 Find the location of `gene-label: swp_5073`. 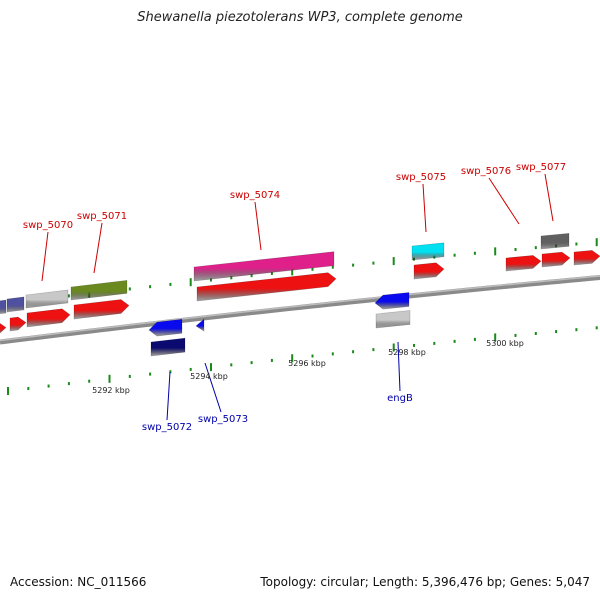

gene-label: swp_5073 is located at coordinates (223, 419).